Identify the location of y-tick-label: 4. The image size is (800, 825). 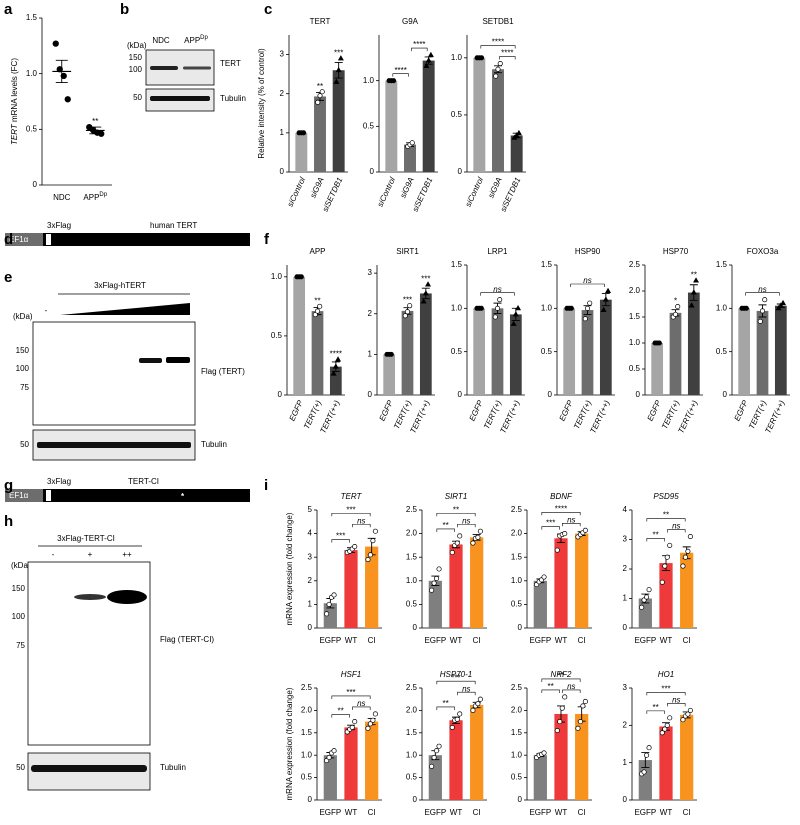
(310, 533).